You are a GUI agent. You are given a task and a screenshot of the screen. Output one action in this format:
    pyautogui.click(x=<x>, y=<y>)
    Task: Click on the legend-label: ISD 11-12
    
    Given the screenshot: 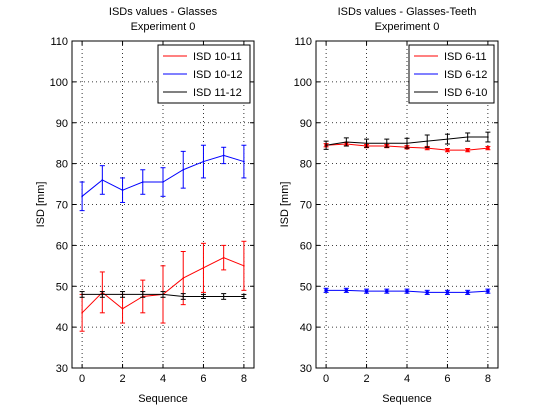 What is the action you would take?
    pyautogui.click(x=217, y=93)
    